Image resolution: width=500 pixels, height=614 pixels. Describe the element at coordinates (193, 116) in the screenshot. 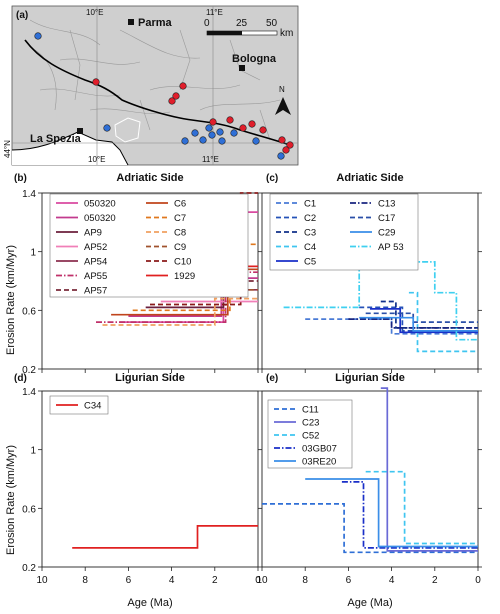

I see `red-sites` at that location.